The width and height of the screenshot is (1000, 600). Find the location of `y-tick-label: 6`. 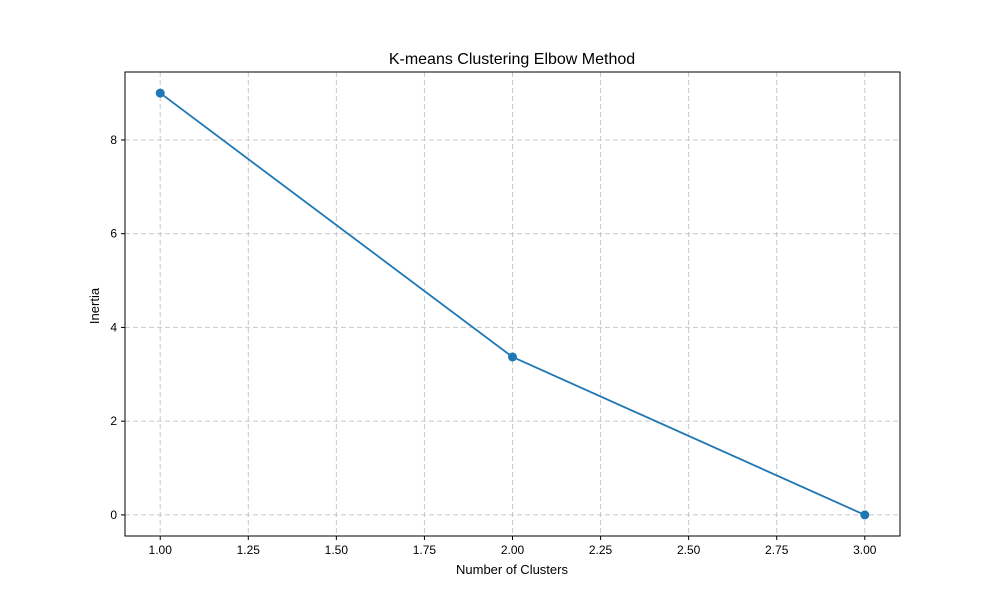

y-tick-label: 6 is located at coordinates (113, 234).